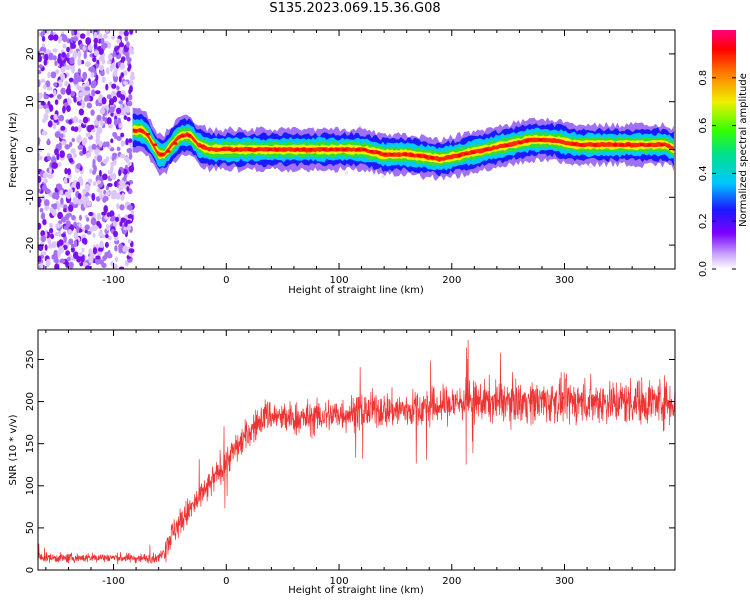 Image resolution: width=750 pixels, height=600 pixels. I want to click on ridge-band, so click(403, 144).